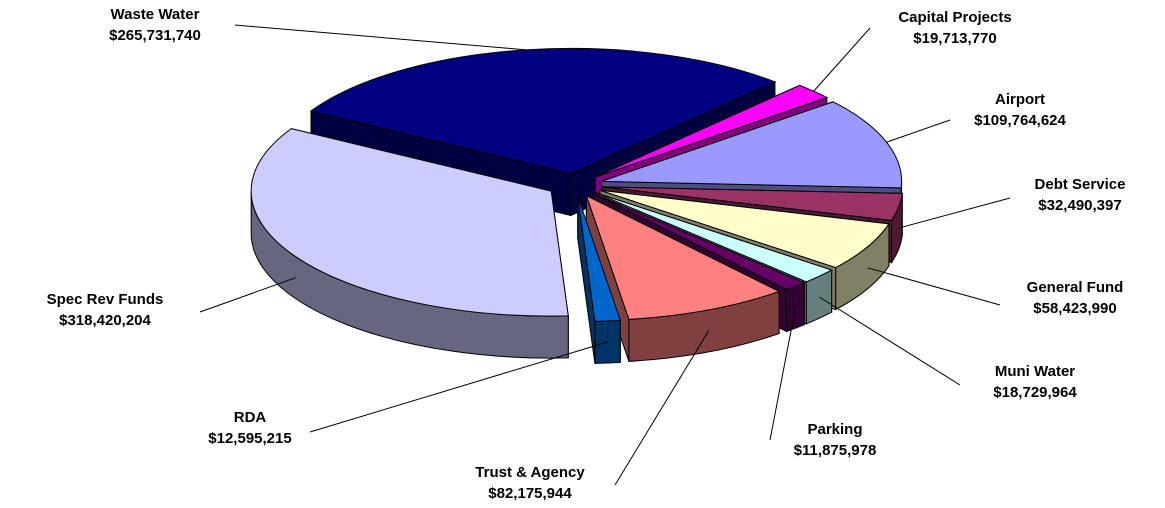 This screenshot has width=1165, height=508. I want to click on slice-value-label: $11,875,978, so click(835, 450).